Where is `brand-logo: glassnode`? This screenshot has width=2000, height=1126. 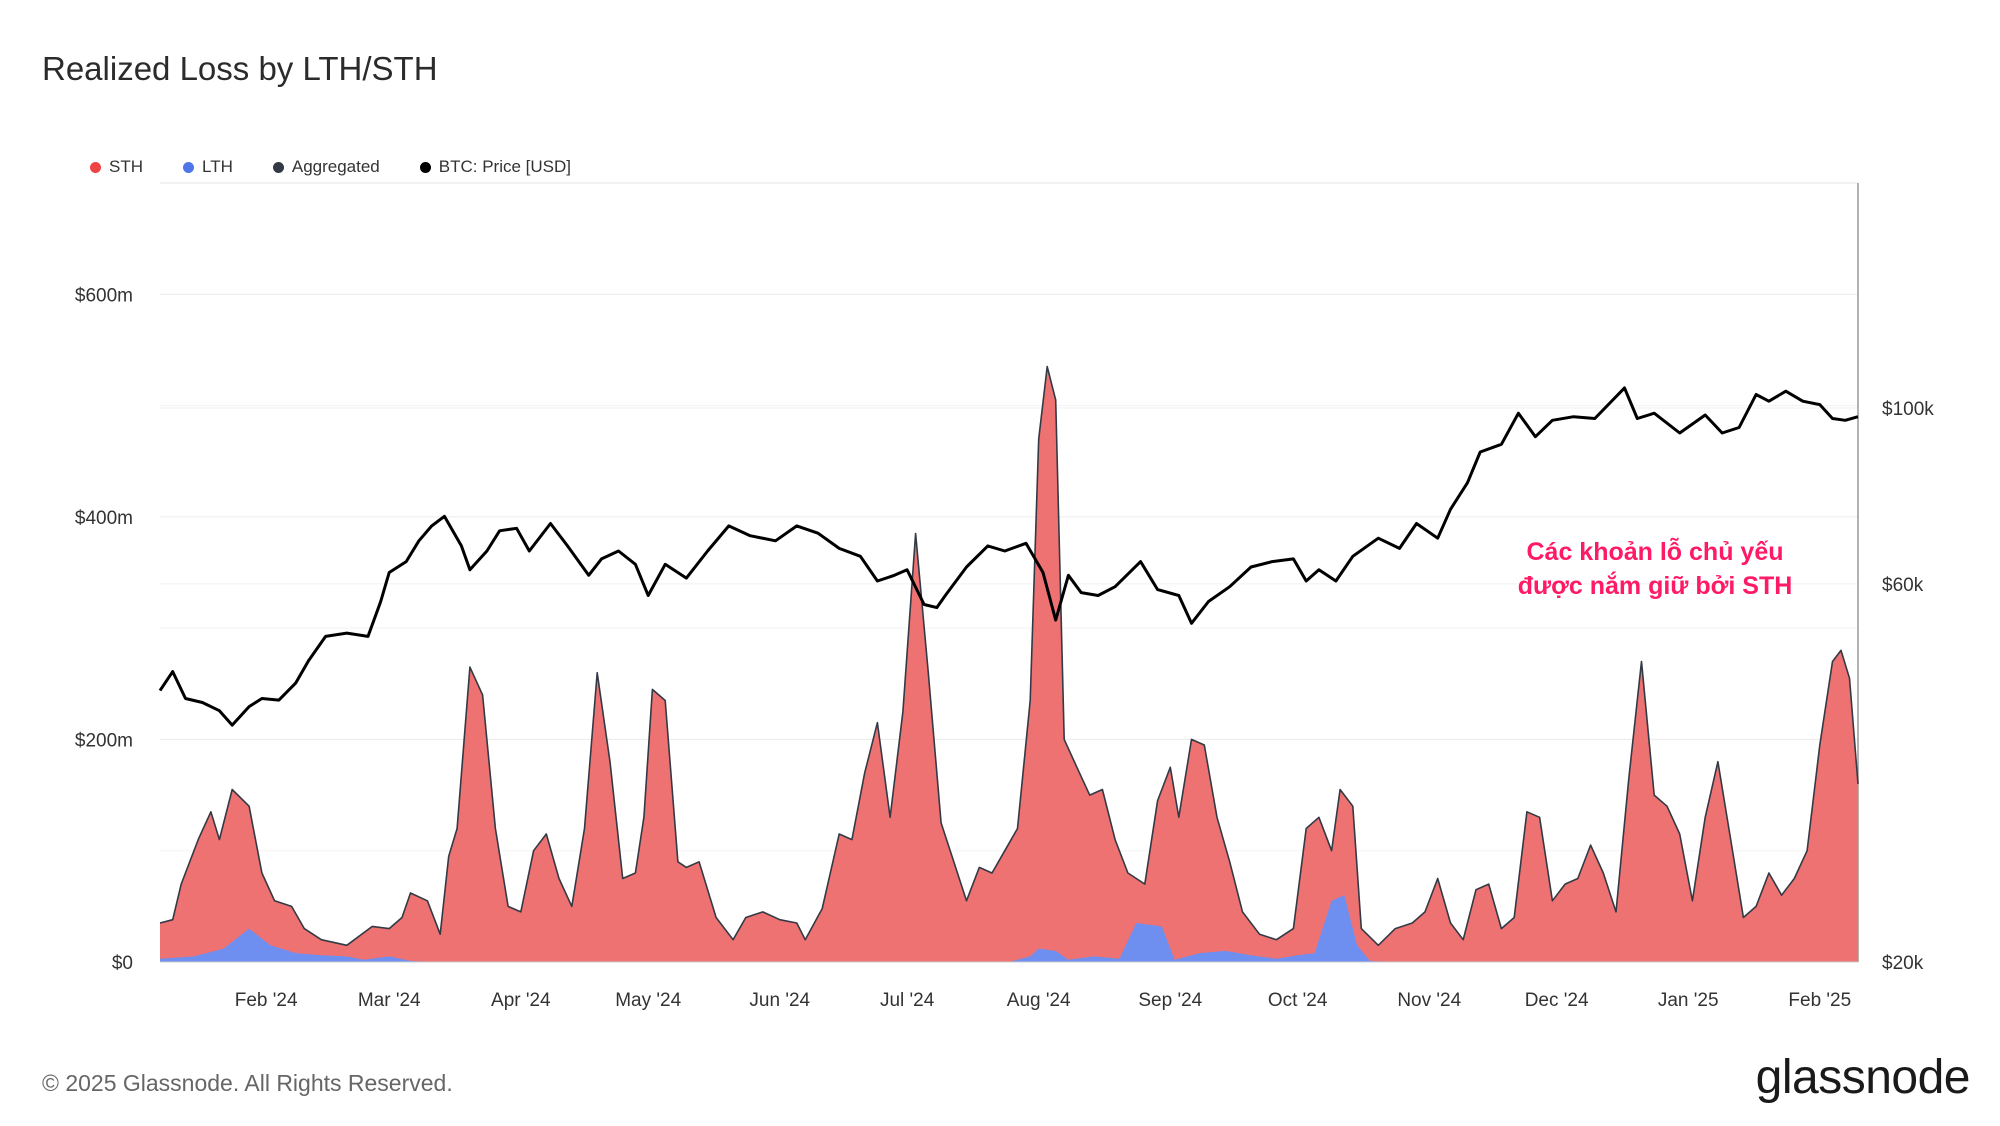 brand-logo: glassnode is located at coordinates (1863, 1077).